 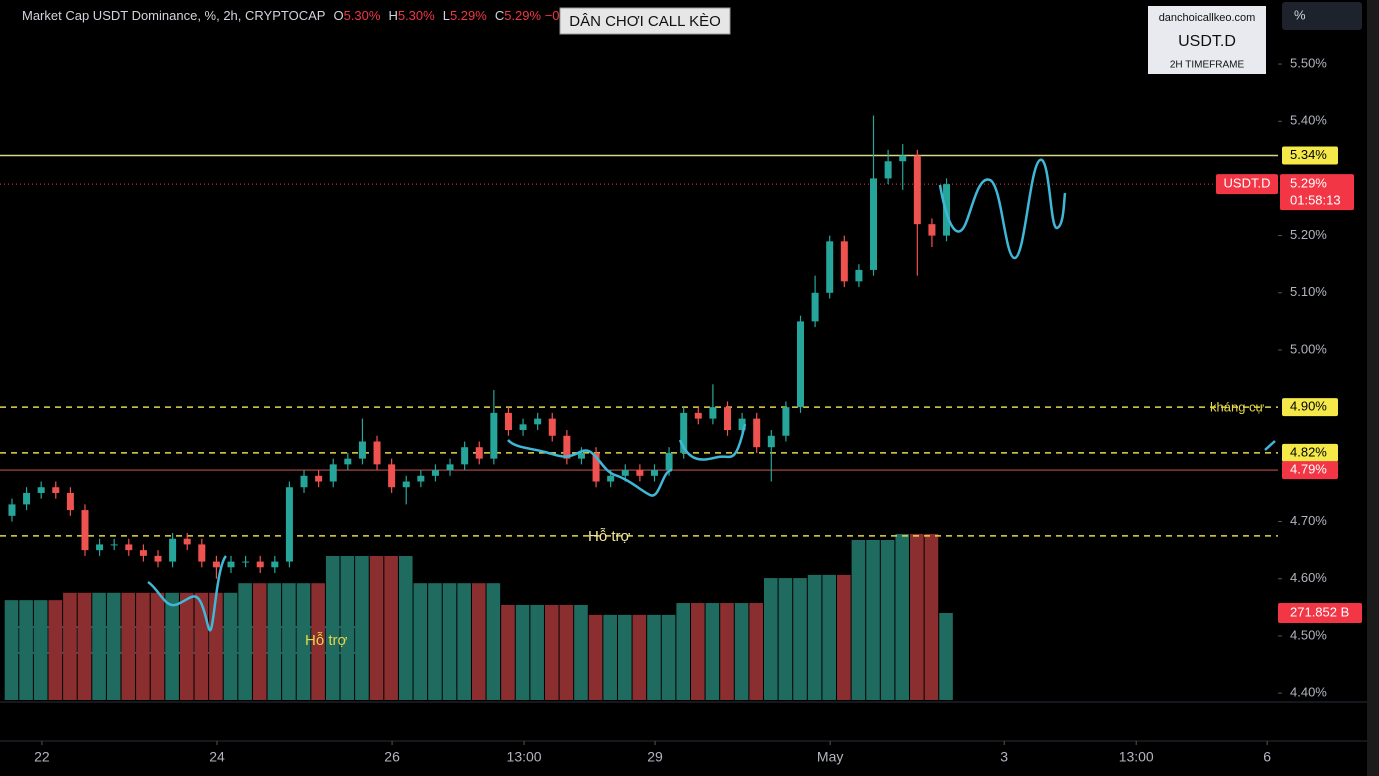 I want to click on x-tick-label: 22, so click(x=42, y=757).